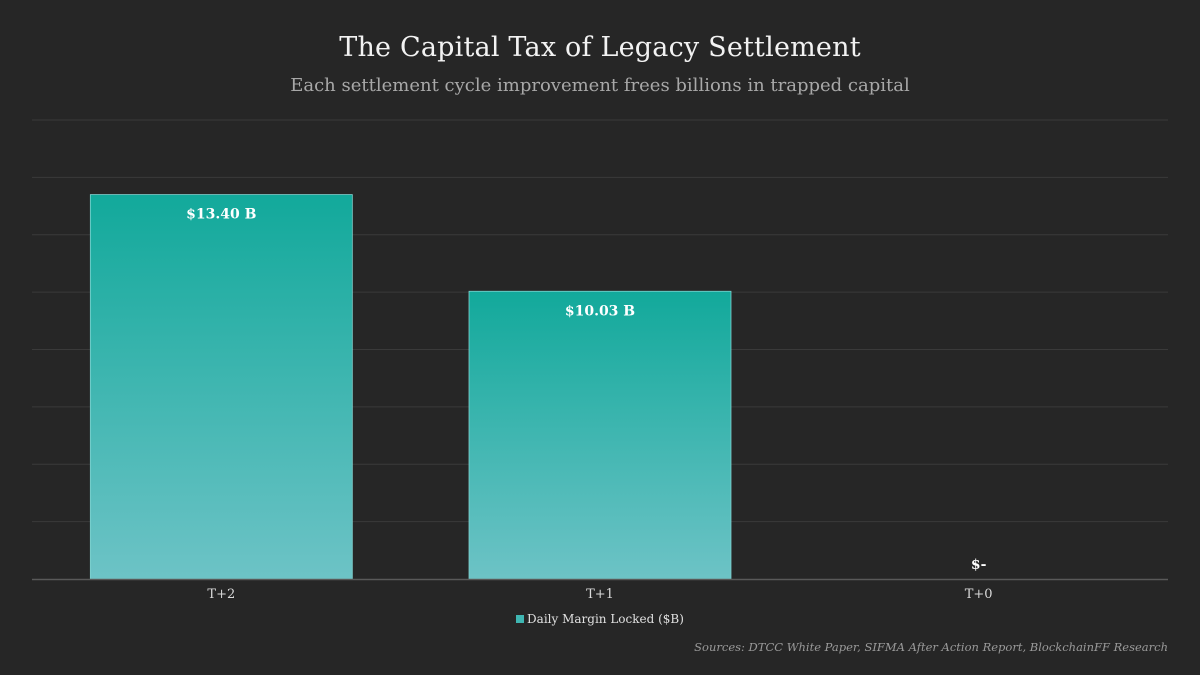 This screenshot has width=1200, height=675. Describe the element at coordinates (979, 594) in the screenshot. I see `x-tick-label: T+0` at that location.